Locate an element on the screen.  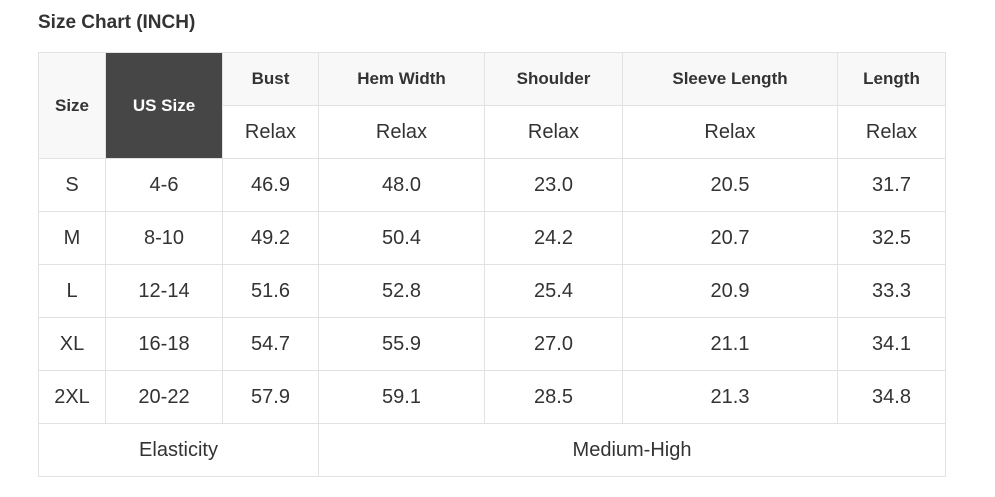
table-row: XL 16-18 54.7 55.9 27.0 21.1 34.1 is located at coordinates (492, 344).